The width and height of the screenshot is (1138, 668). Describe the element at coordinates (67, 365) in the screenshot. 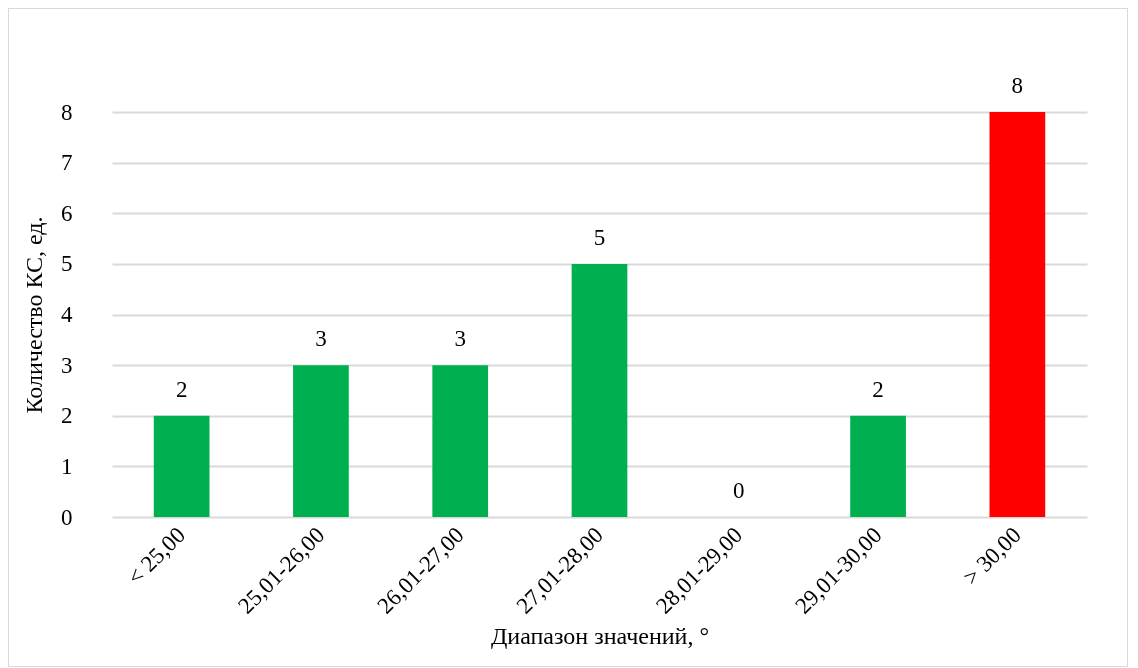

I see `y-tick-label: 3` at that location.